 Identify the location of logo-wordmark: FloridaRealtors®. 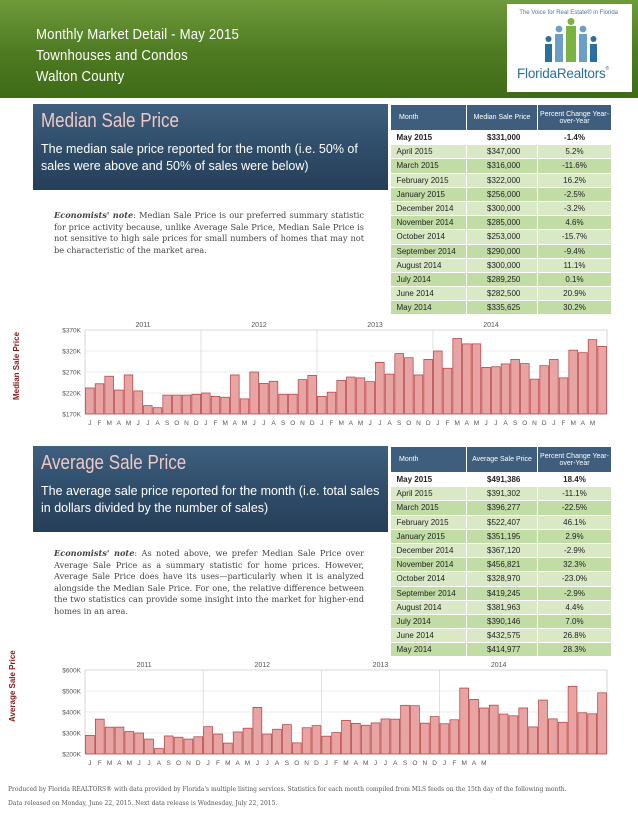
(563, 73).